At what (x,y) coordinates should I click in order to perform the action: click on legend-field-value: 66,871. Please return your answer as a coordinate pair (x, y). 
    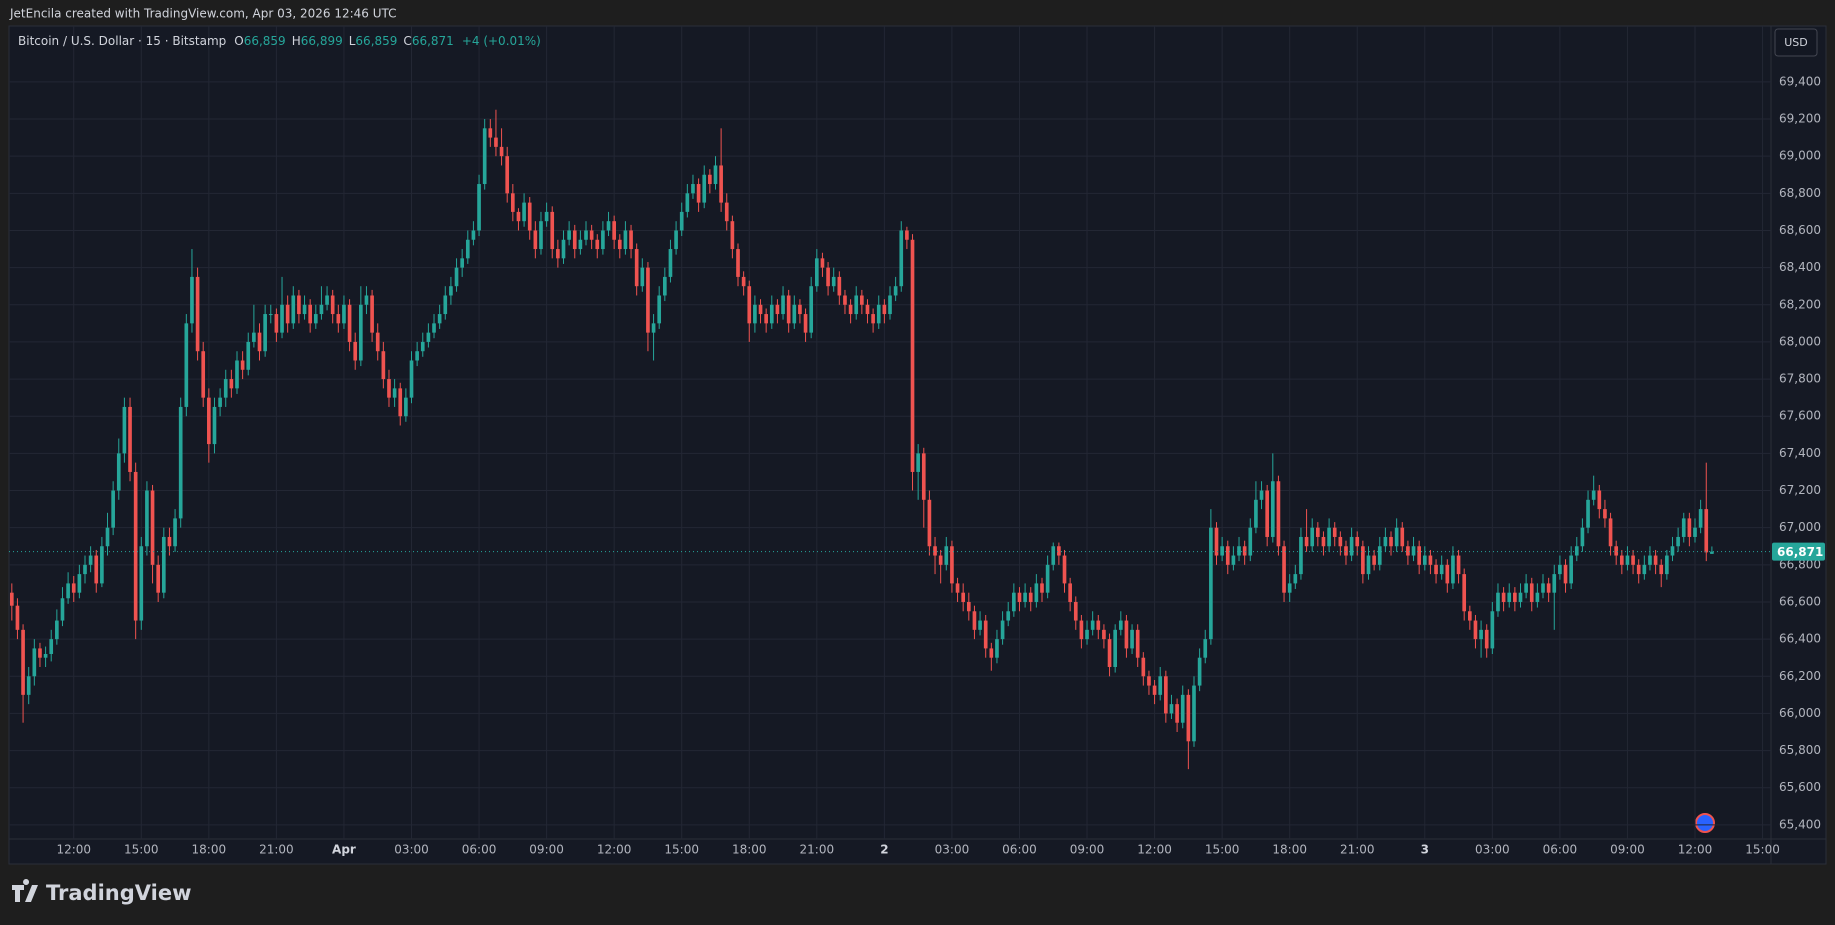
    Looking at the image, I should click on (433, 41).